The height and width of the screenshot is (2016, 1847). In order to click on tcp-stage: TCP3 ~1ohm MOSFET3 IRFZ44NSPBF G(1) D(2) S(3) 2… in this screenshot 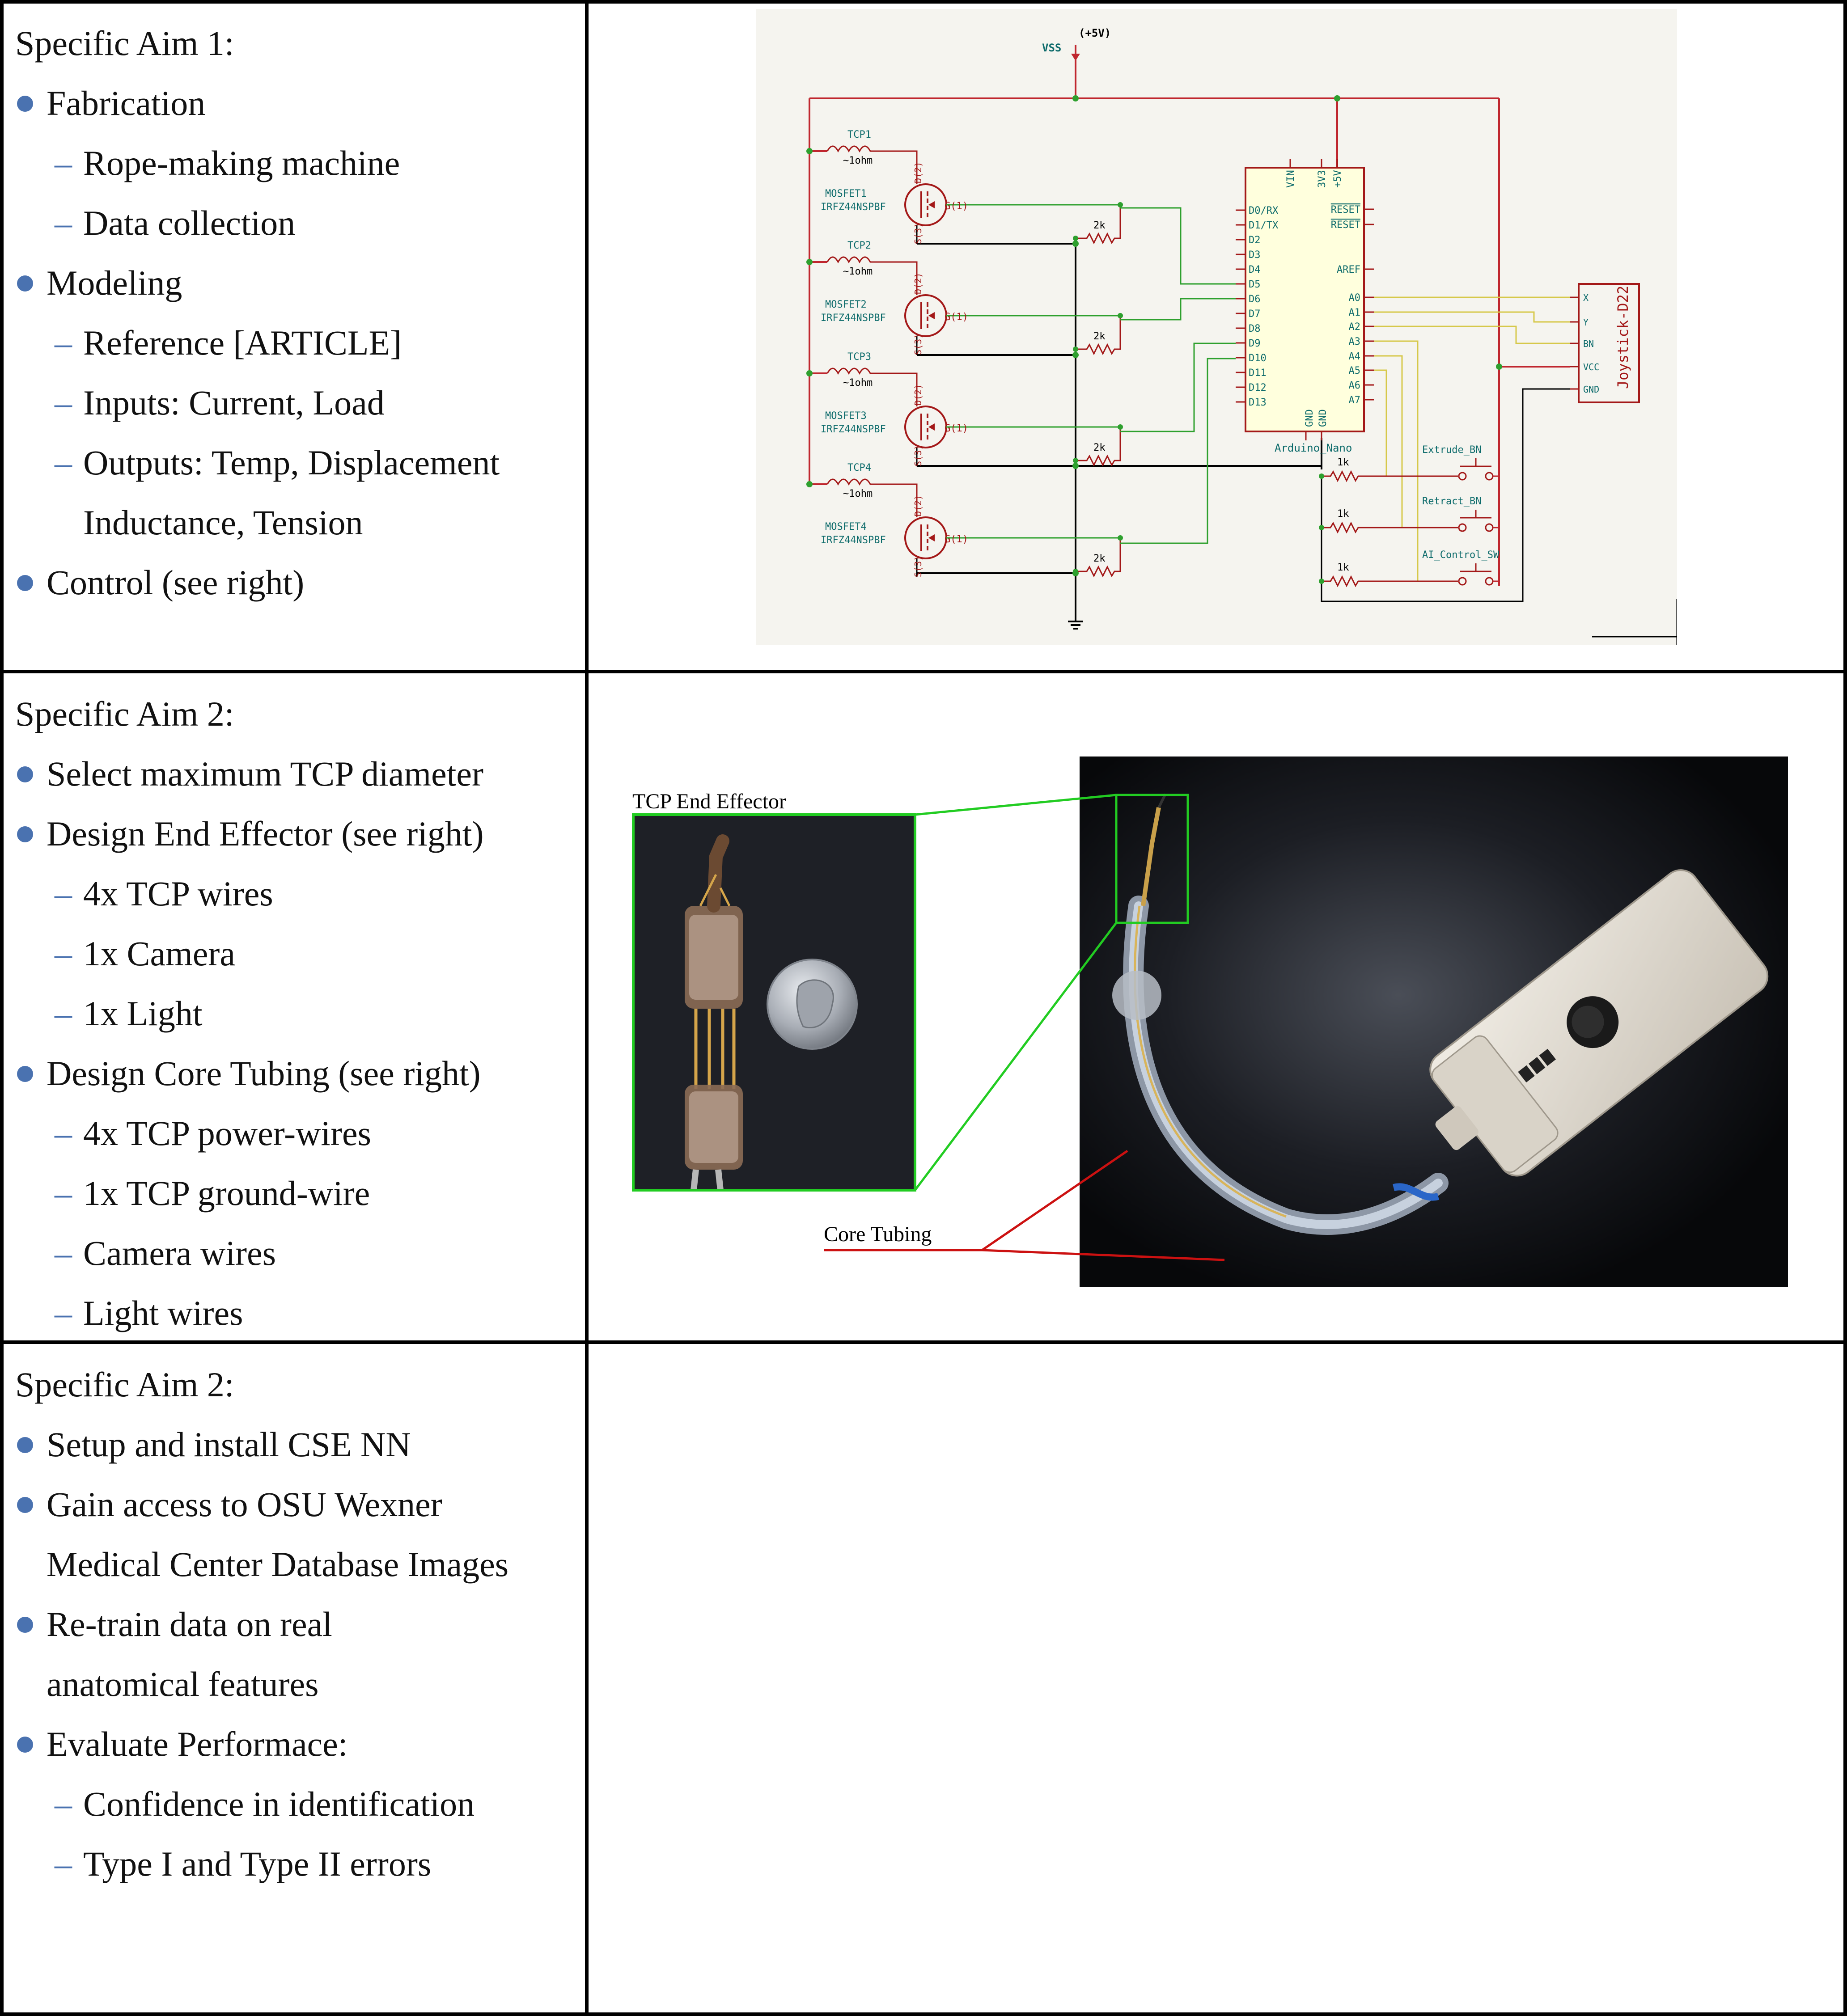, I will do `click(964, 409)`.